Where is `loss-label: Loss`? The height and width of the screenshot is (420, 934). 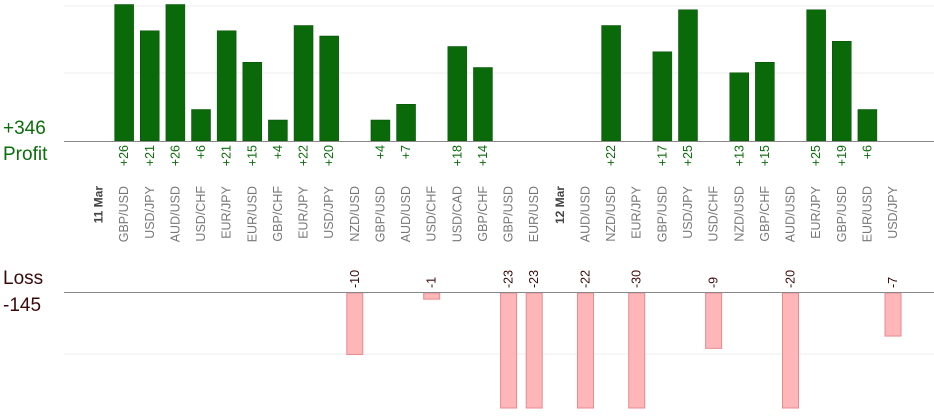
loss-label: Loss is located at coordinates (23, 278).